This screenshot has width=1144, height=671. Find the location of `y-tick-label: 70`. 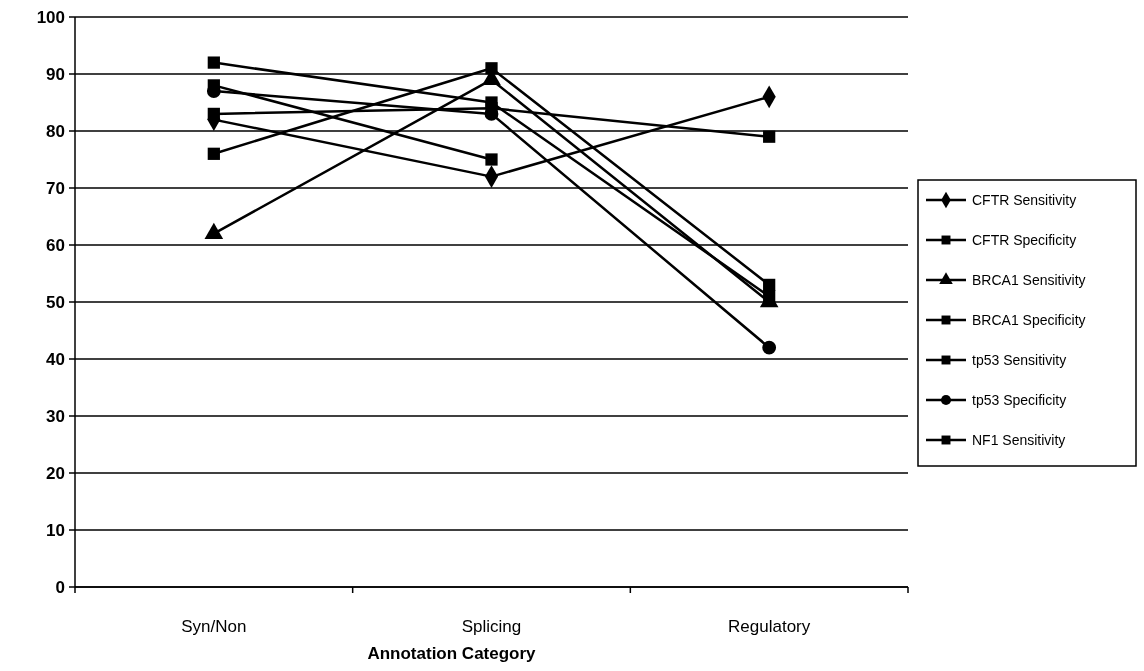

y-tick-label: 70 is located at coordinates (55, 188).